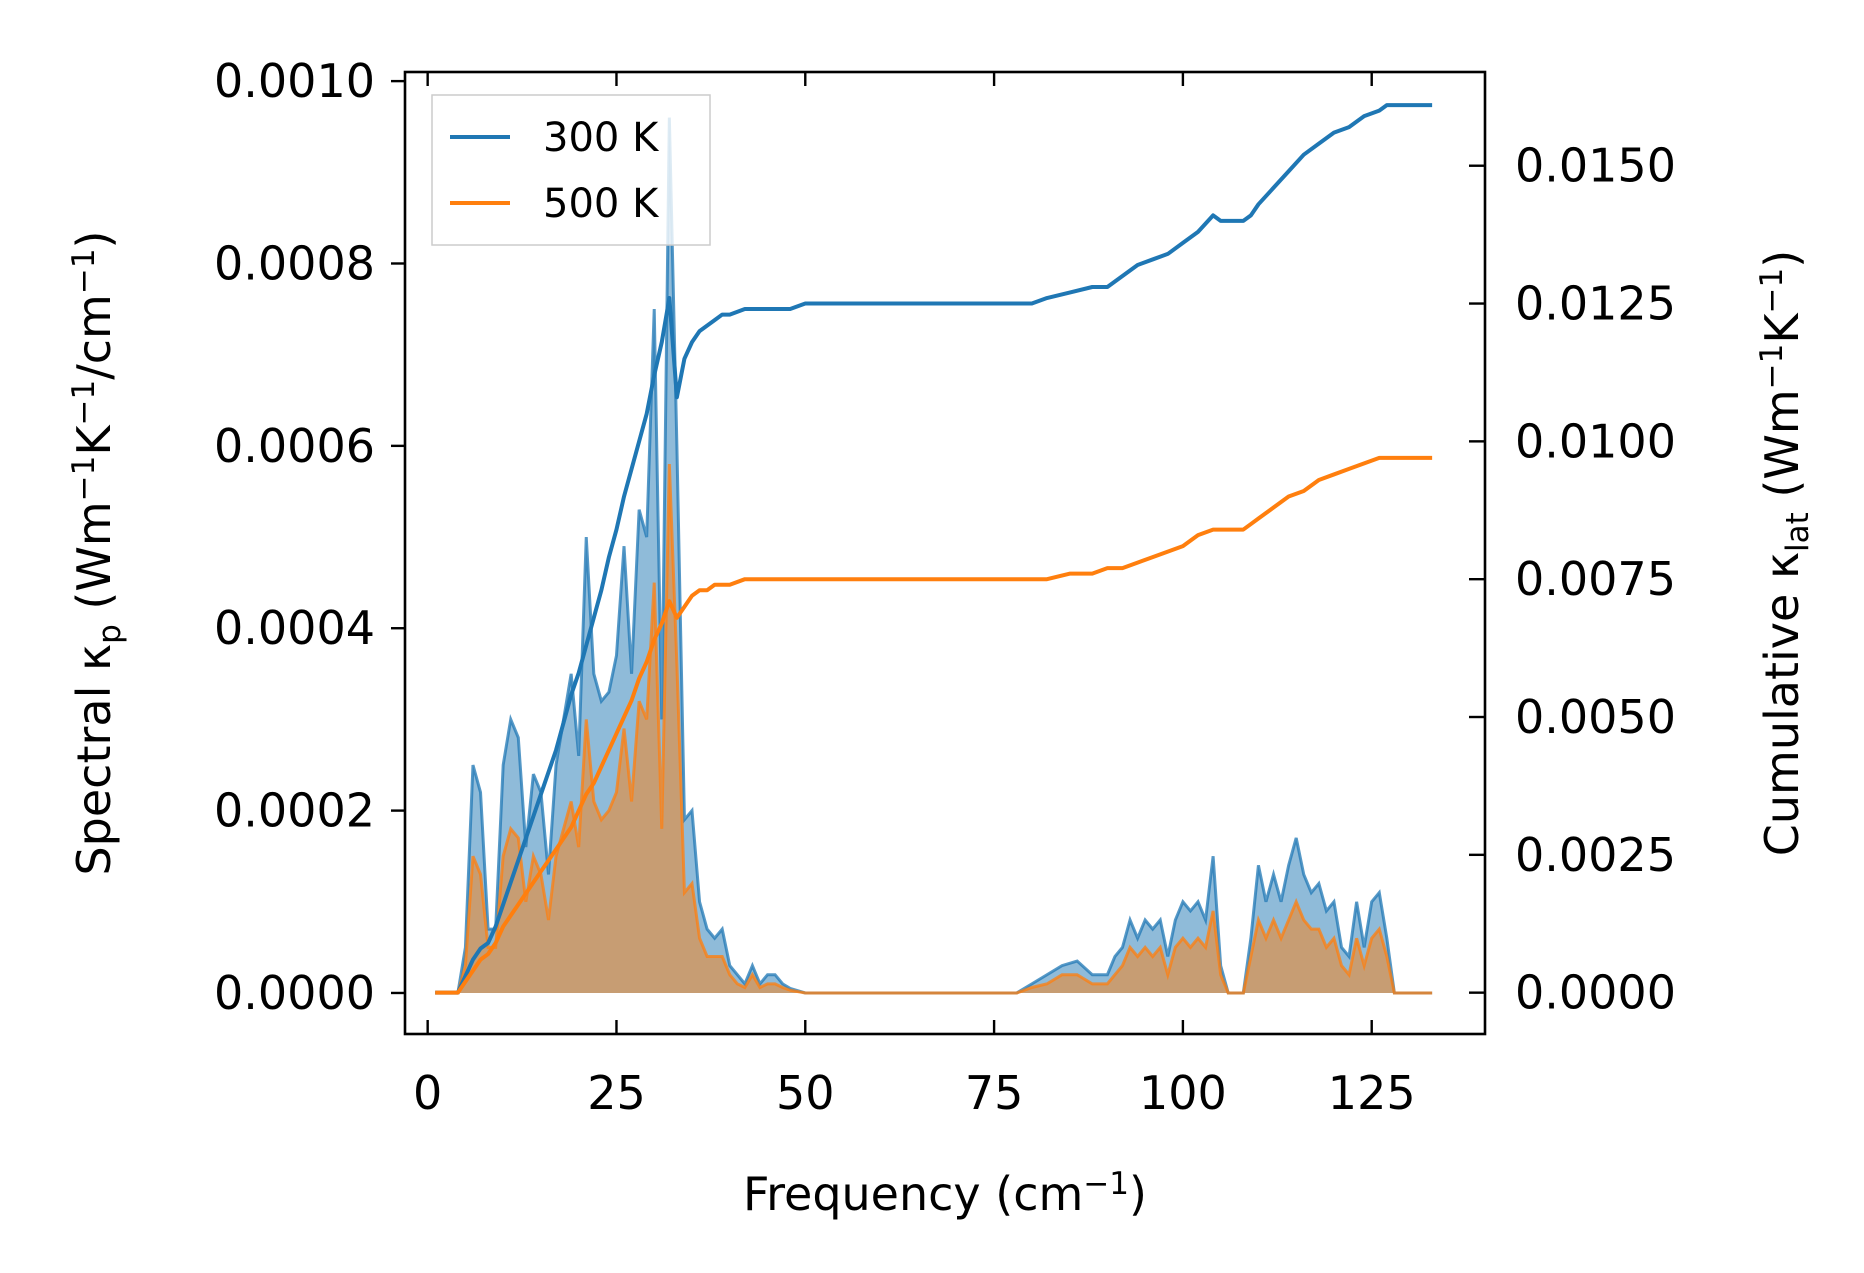 The width and height of the screenshot is (1864, 1273). What do you see at coordinates (97, 552) in the screenshot?
I see `y-left-axis-label: Spectral κp (Wm−1K−1/cm−1)` at bounding box center [97, 552].